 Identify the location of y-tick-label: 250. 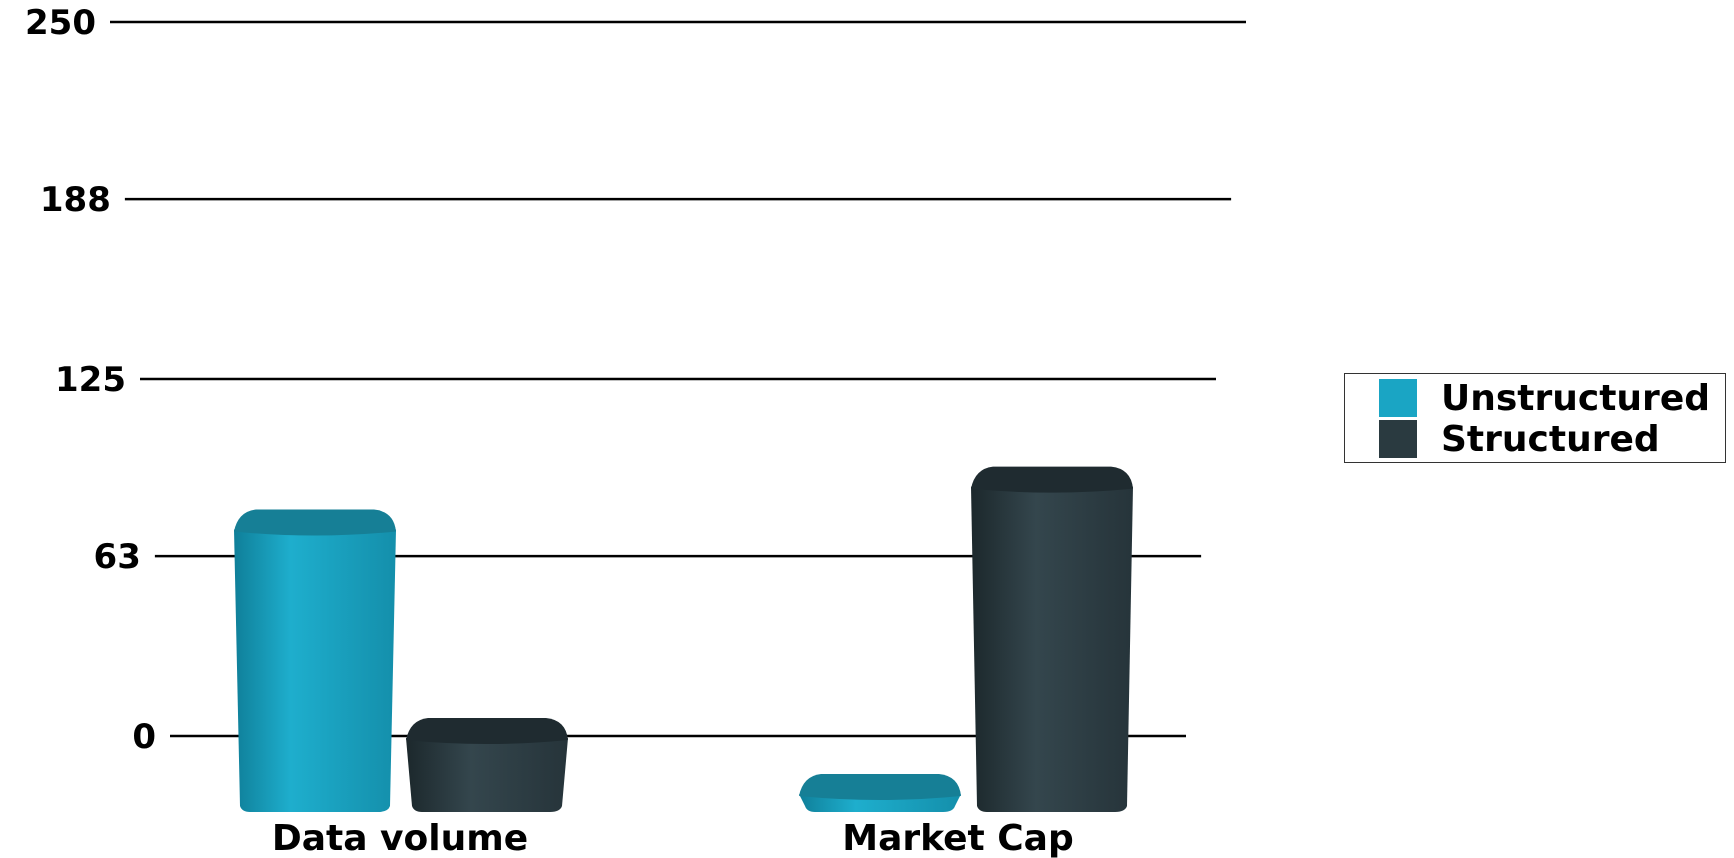
(60, 23).